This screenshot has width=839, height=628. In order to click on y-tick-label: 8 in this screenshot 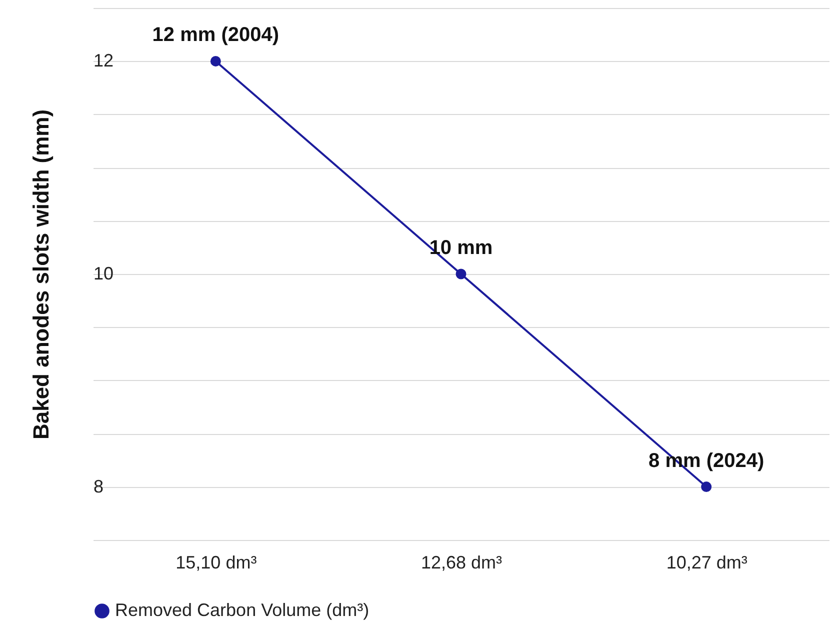, I will do `click(99, 486)`.